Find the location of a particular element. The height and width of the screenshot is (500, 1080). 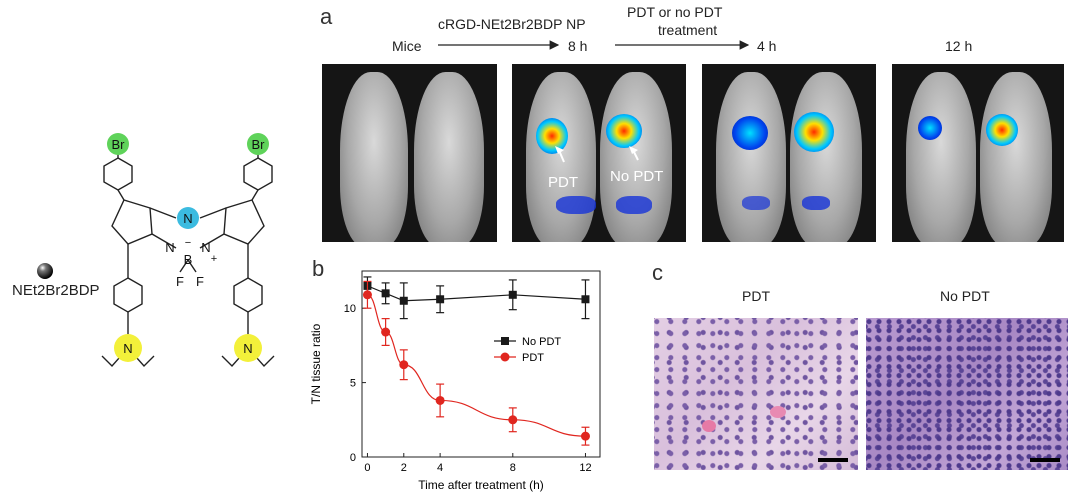

f-atom-right: F is located at coordinates (200, 281).